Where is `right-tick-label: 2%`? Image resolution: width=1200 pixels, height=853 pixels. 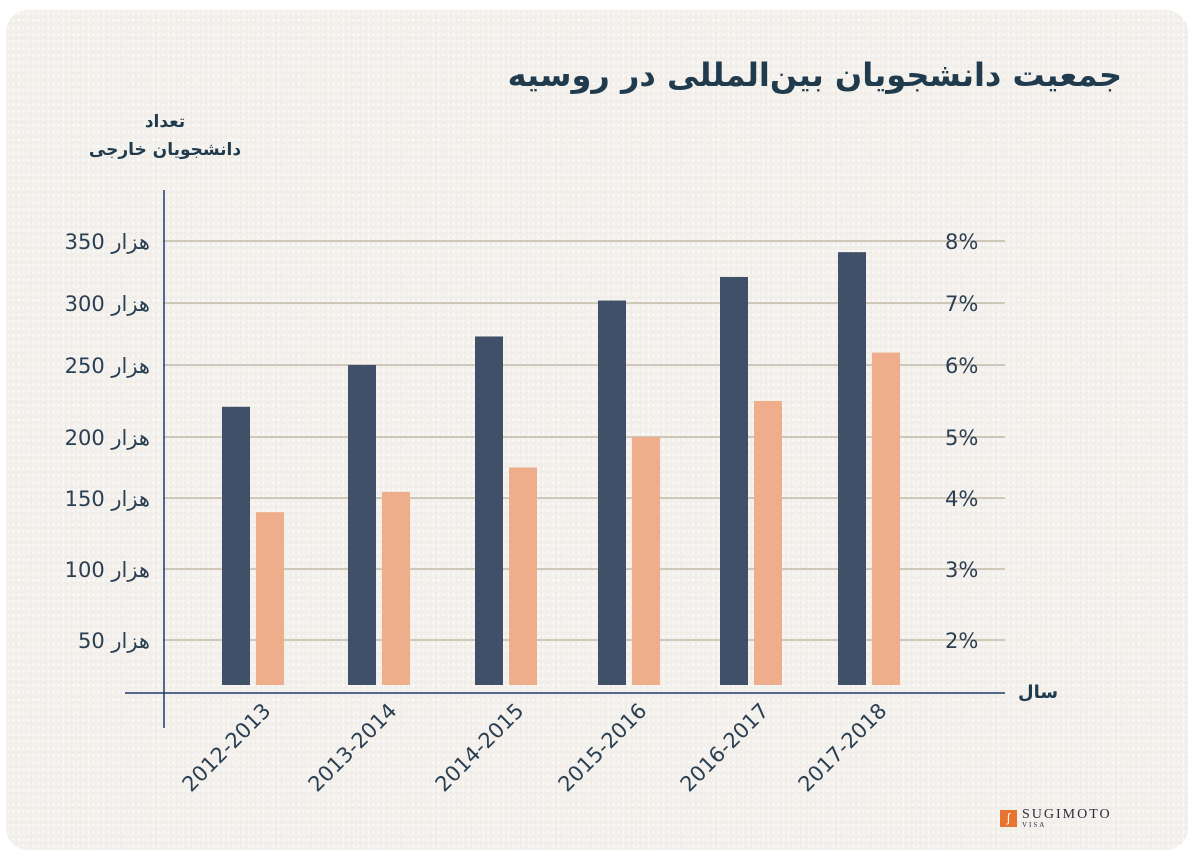
right-tick-label: 2% is located at coordinates (961, 641).